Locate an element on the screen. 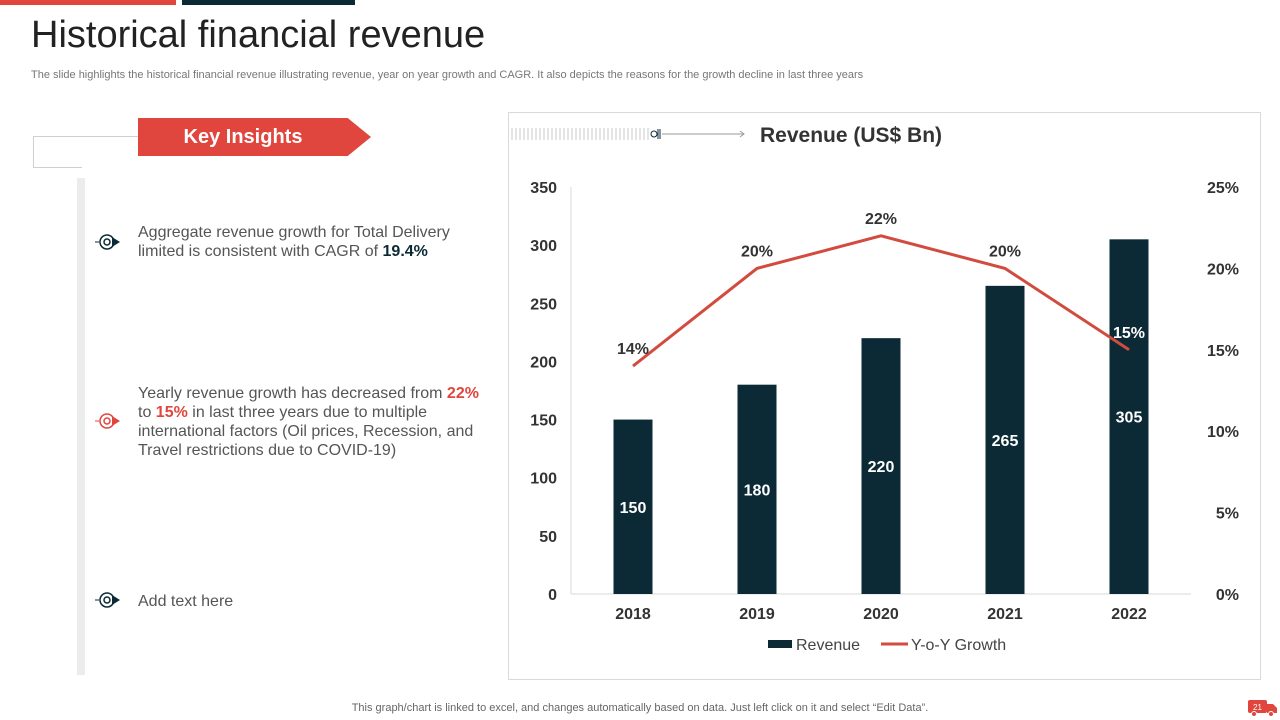 The width and height of the screenshot is (1280, 720). y-left-tick-label: 200 is located at coordinates (543, 362).